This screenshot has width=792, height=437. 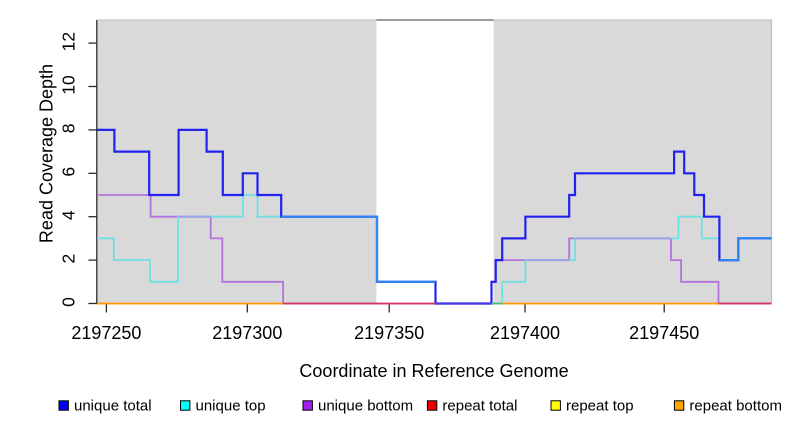 I want to click on svg-text: repeat top, so click(x=600, y=405).